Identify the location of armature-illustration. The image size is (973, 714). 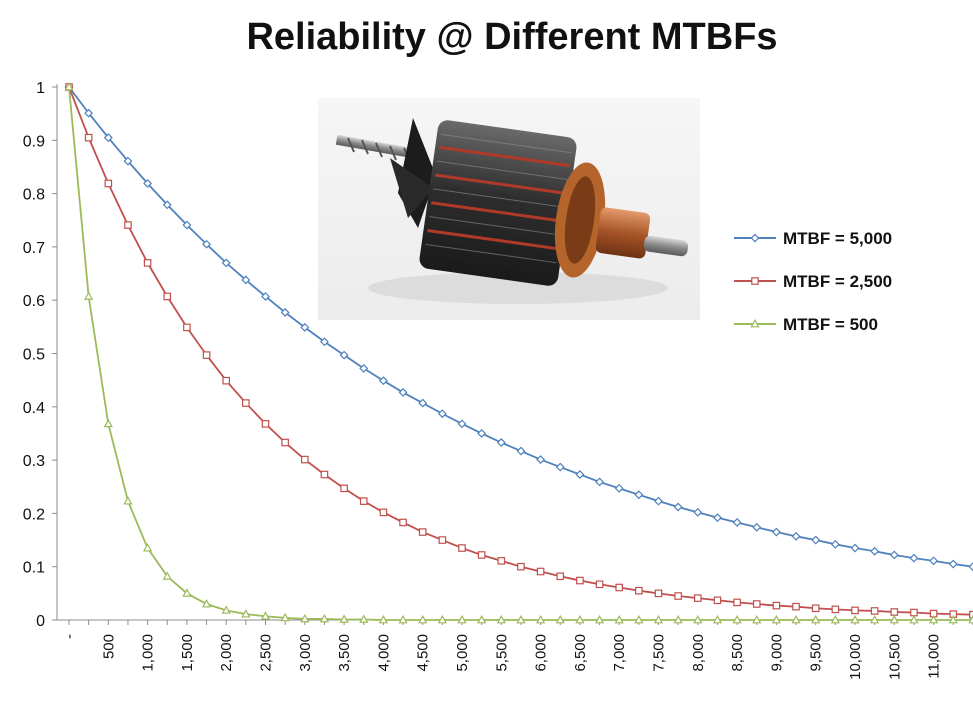
(512, 211).